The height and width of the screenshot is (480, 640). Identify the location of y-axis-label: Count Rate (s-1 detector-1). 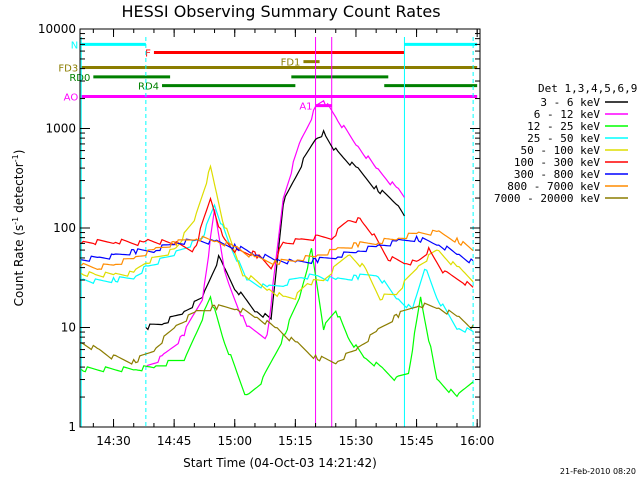
(18, 228).